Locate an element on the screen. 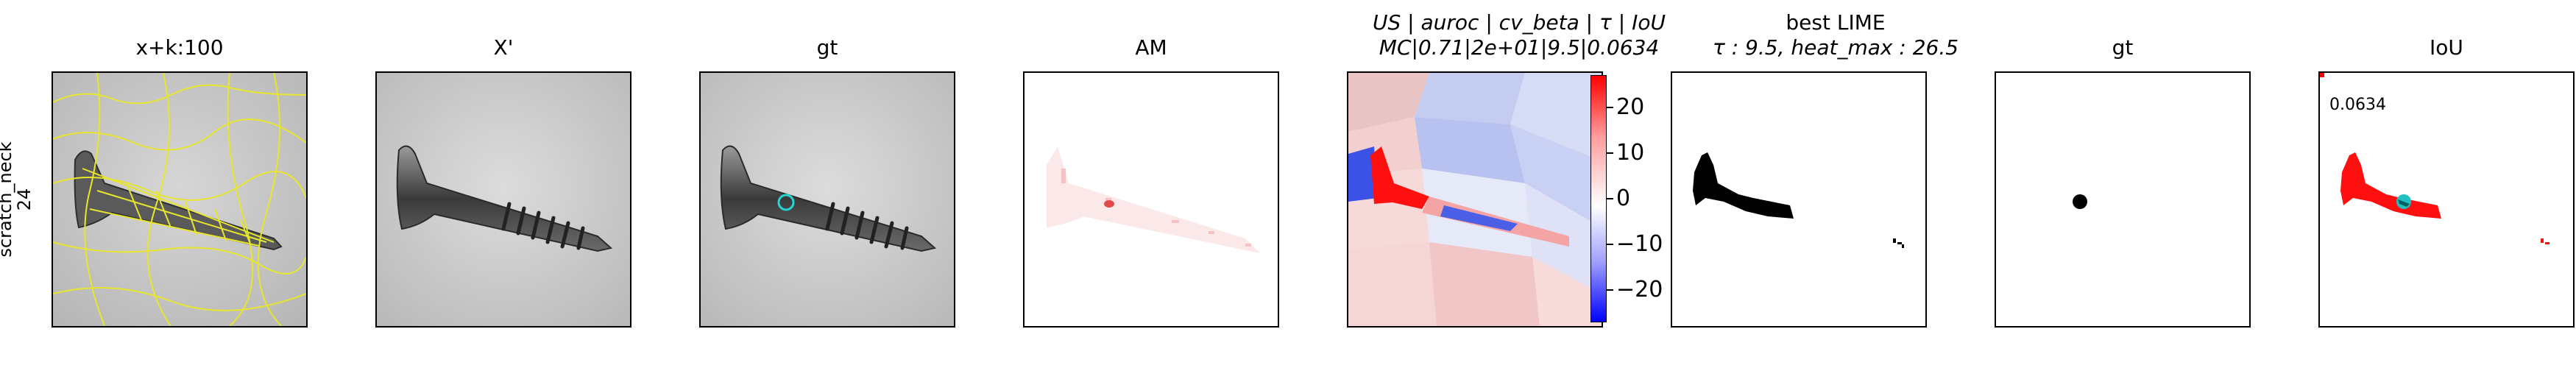 This screenshot has height=368, width=2576. superpixel-overlay-image is located at coordinates (180, 200).